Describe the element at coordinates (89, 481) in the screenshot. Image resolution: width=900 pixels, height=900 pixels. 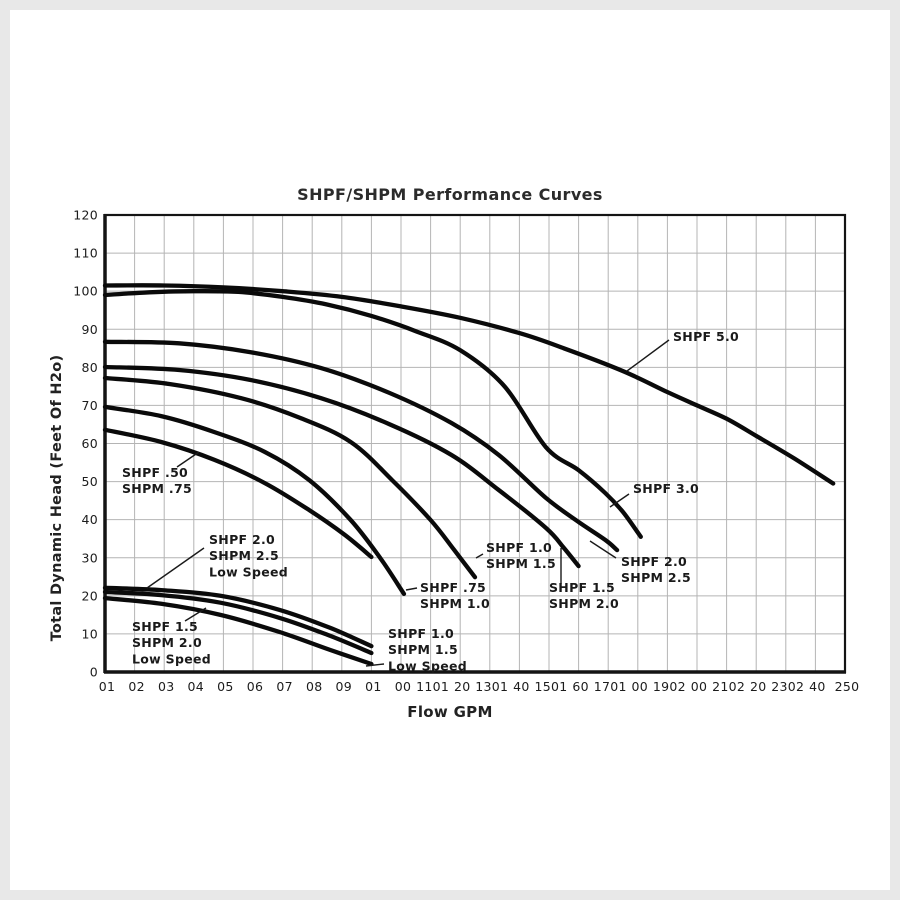
I see `y-tick-label: 50` at that location.